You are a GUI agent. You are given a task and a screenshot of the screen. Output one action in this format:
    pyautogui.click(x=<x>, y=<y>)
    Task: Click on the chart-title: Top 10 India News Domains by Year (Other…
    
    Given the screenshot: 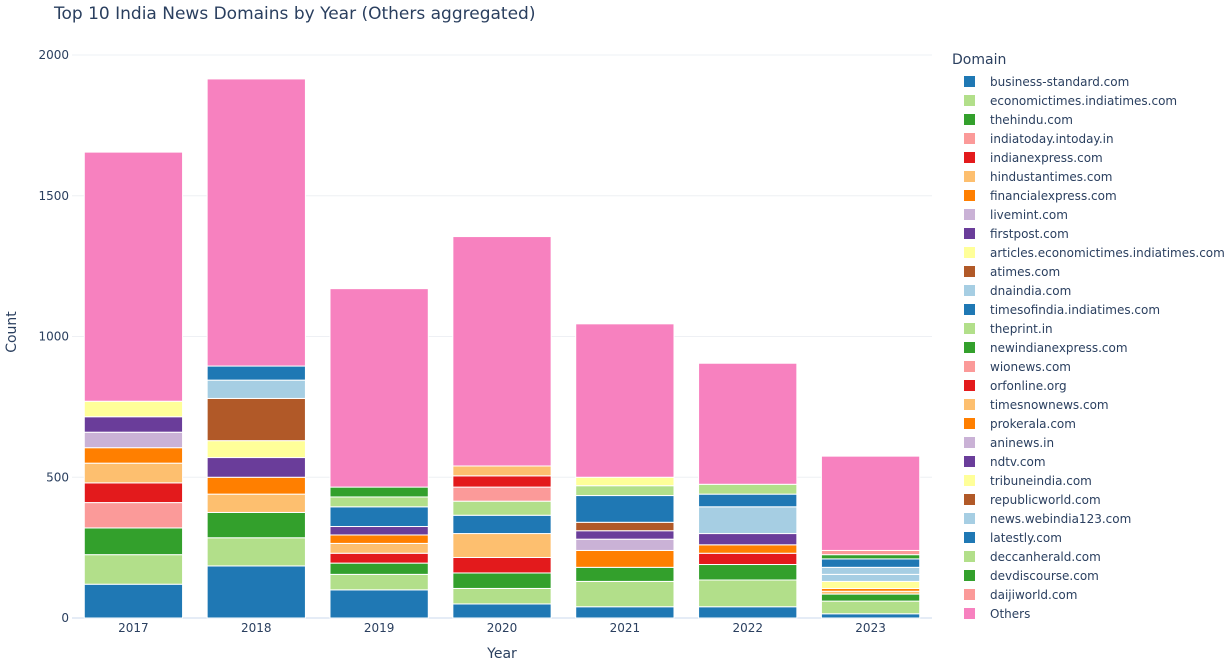 What is the action you would take?
    pyautogui.click(x=295, y=14)
    